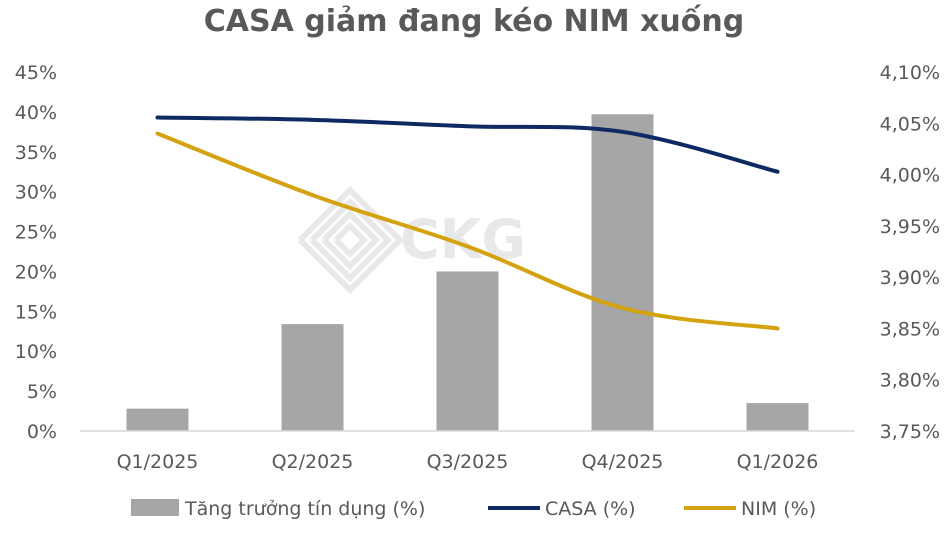  I want to click on casa-line, so click(467, 144).